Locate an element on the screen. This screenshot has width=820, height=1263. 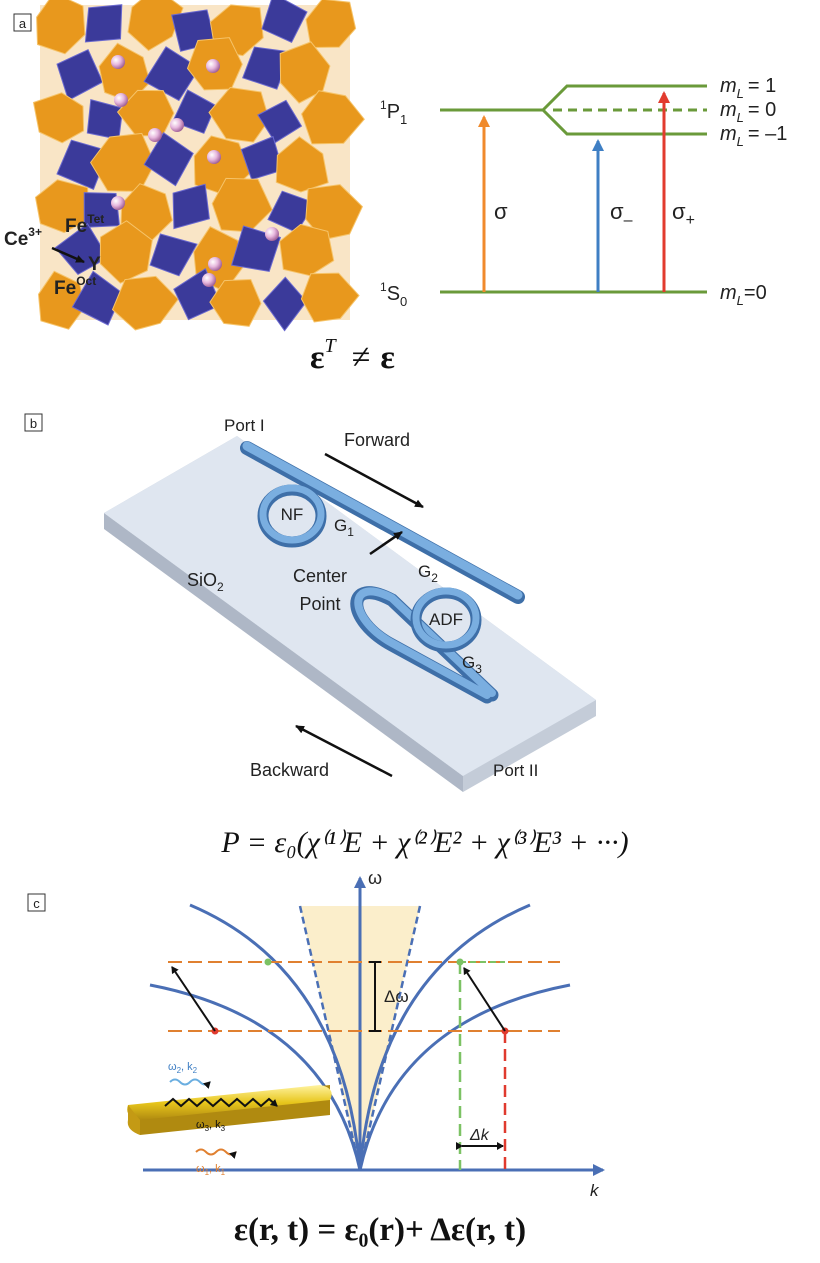
sigma-minus-sub: – is located at coordinates (628, 220).